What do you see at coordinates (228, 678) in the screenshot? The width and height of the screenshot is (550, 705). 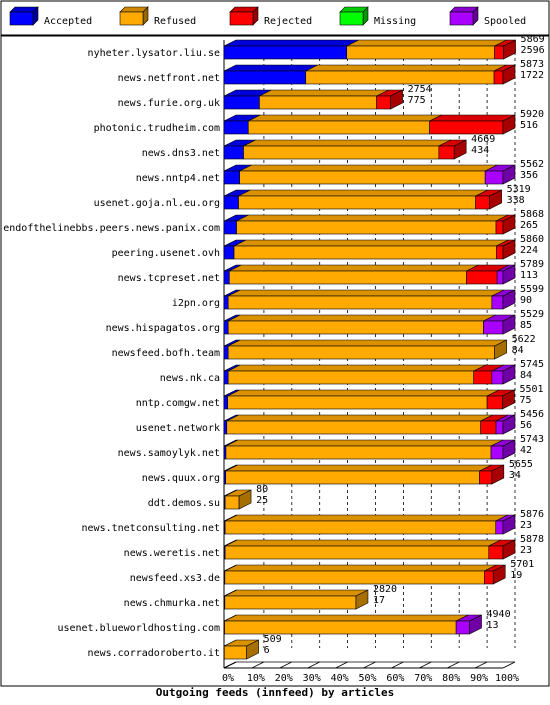 I see `x-tick-label: 0%` at bounding box center [228, 678].